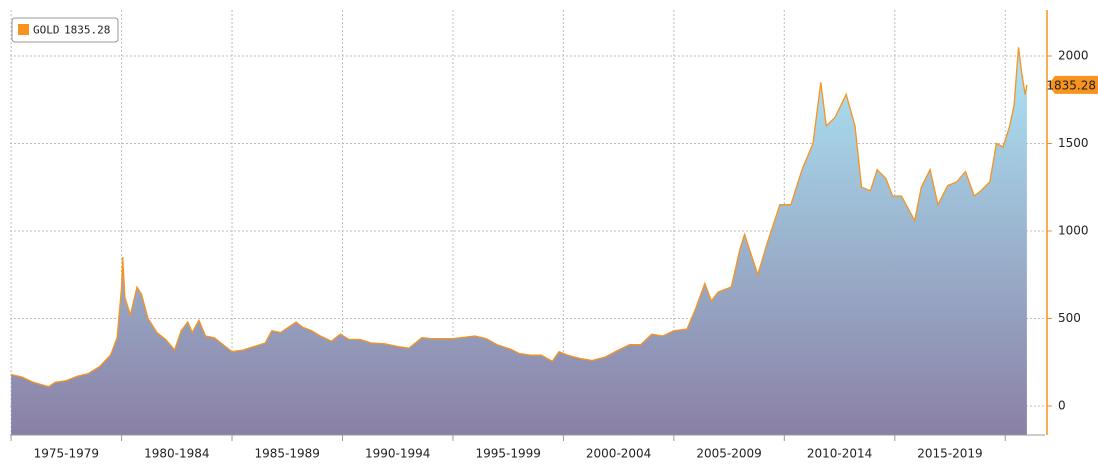 This screenshot has width=1098, height=465. What do you see at coordinates (87, 30) in the screenshot?
I see `legend-value: 1835.28` at bounding box center [87, 30].